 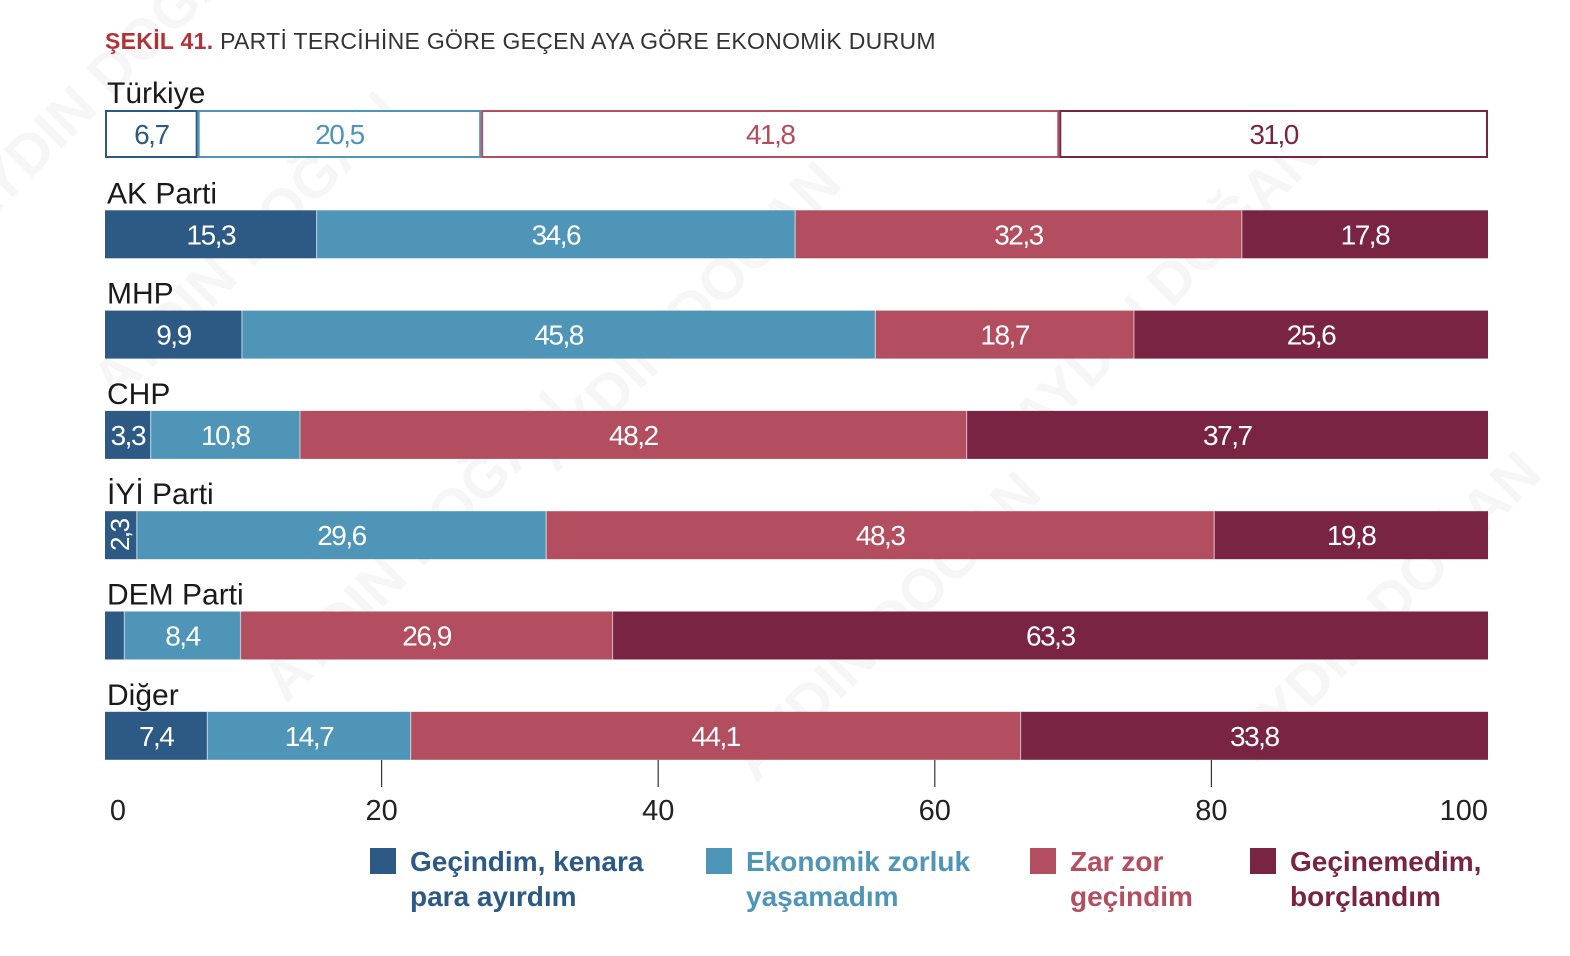 I want to click on category-label: Diğer, so click(x=143, y=695).